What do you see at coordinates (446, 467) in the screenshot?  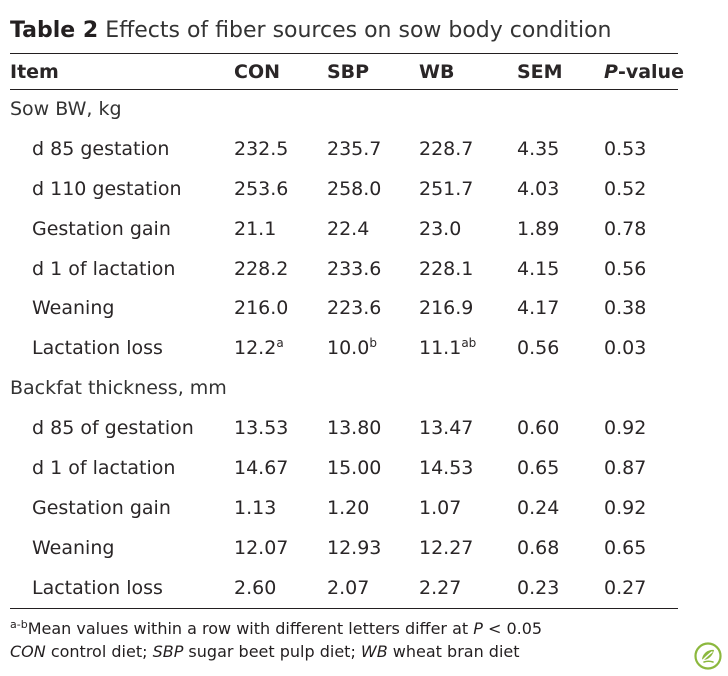 I see `cell-value: 14.53` at bounding box center [446, 467].